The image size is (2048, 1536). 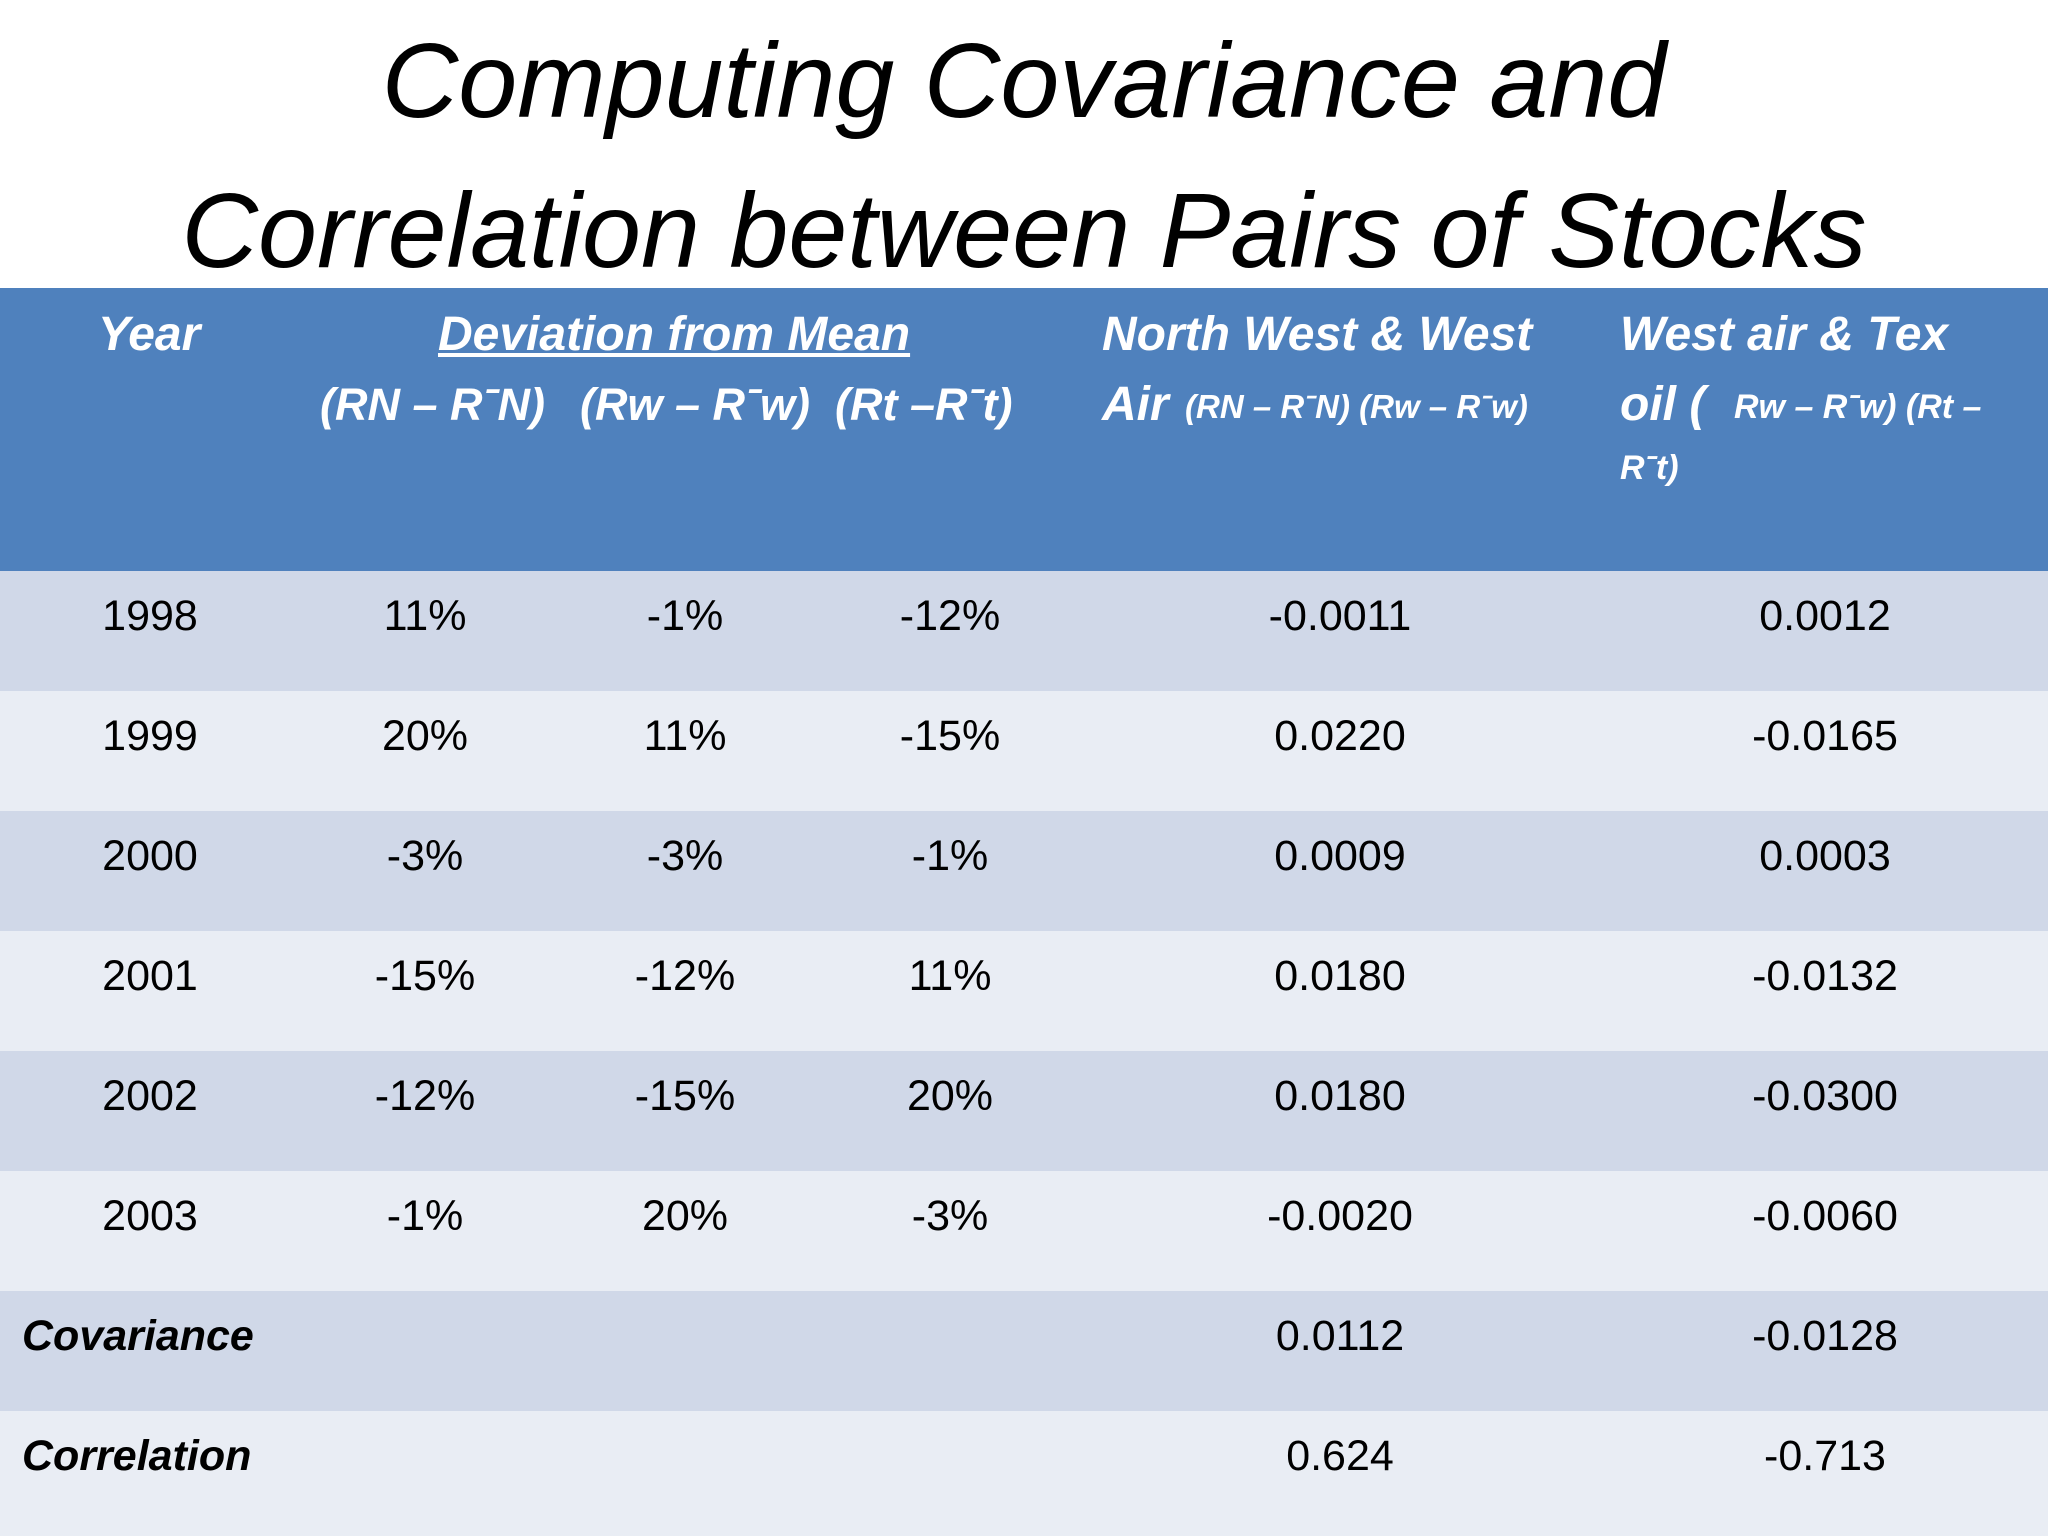 What do you see at coordinates (1024, 1231) in the screenshot?
I see `table-row: 2003 -1% 20% -3% -0.0020 -0.0060` at bounding box center [1024, 1231].